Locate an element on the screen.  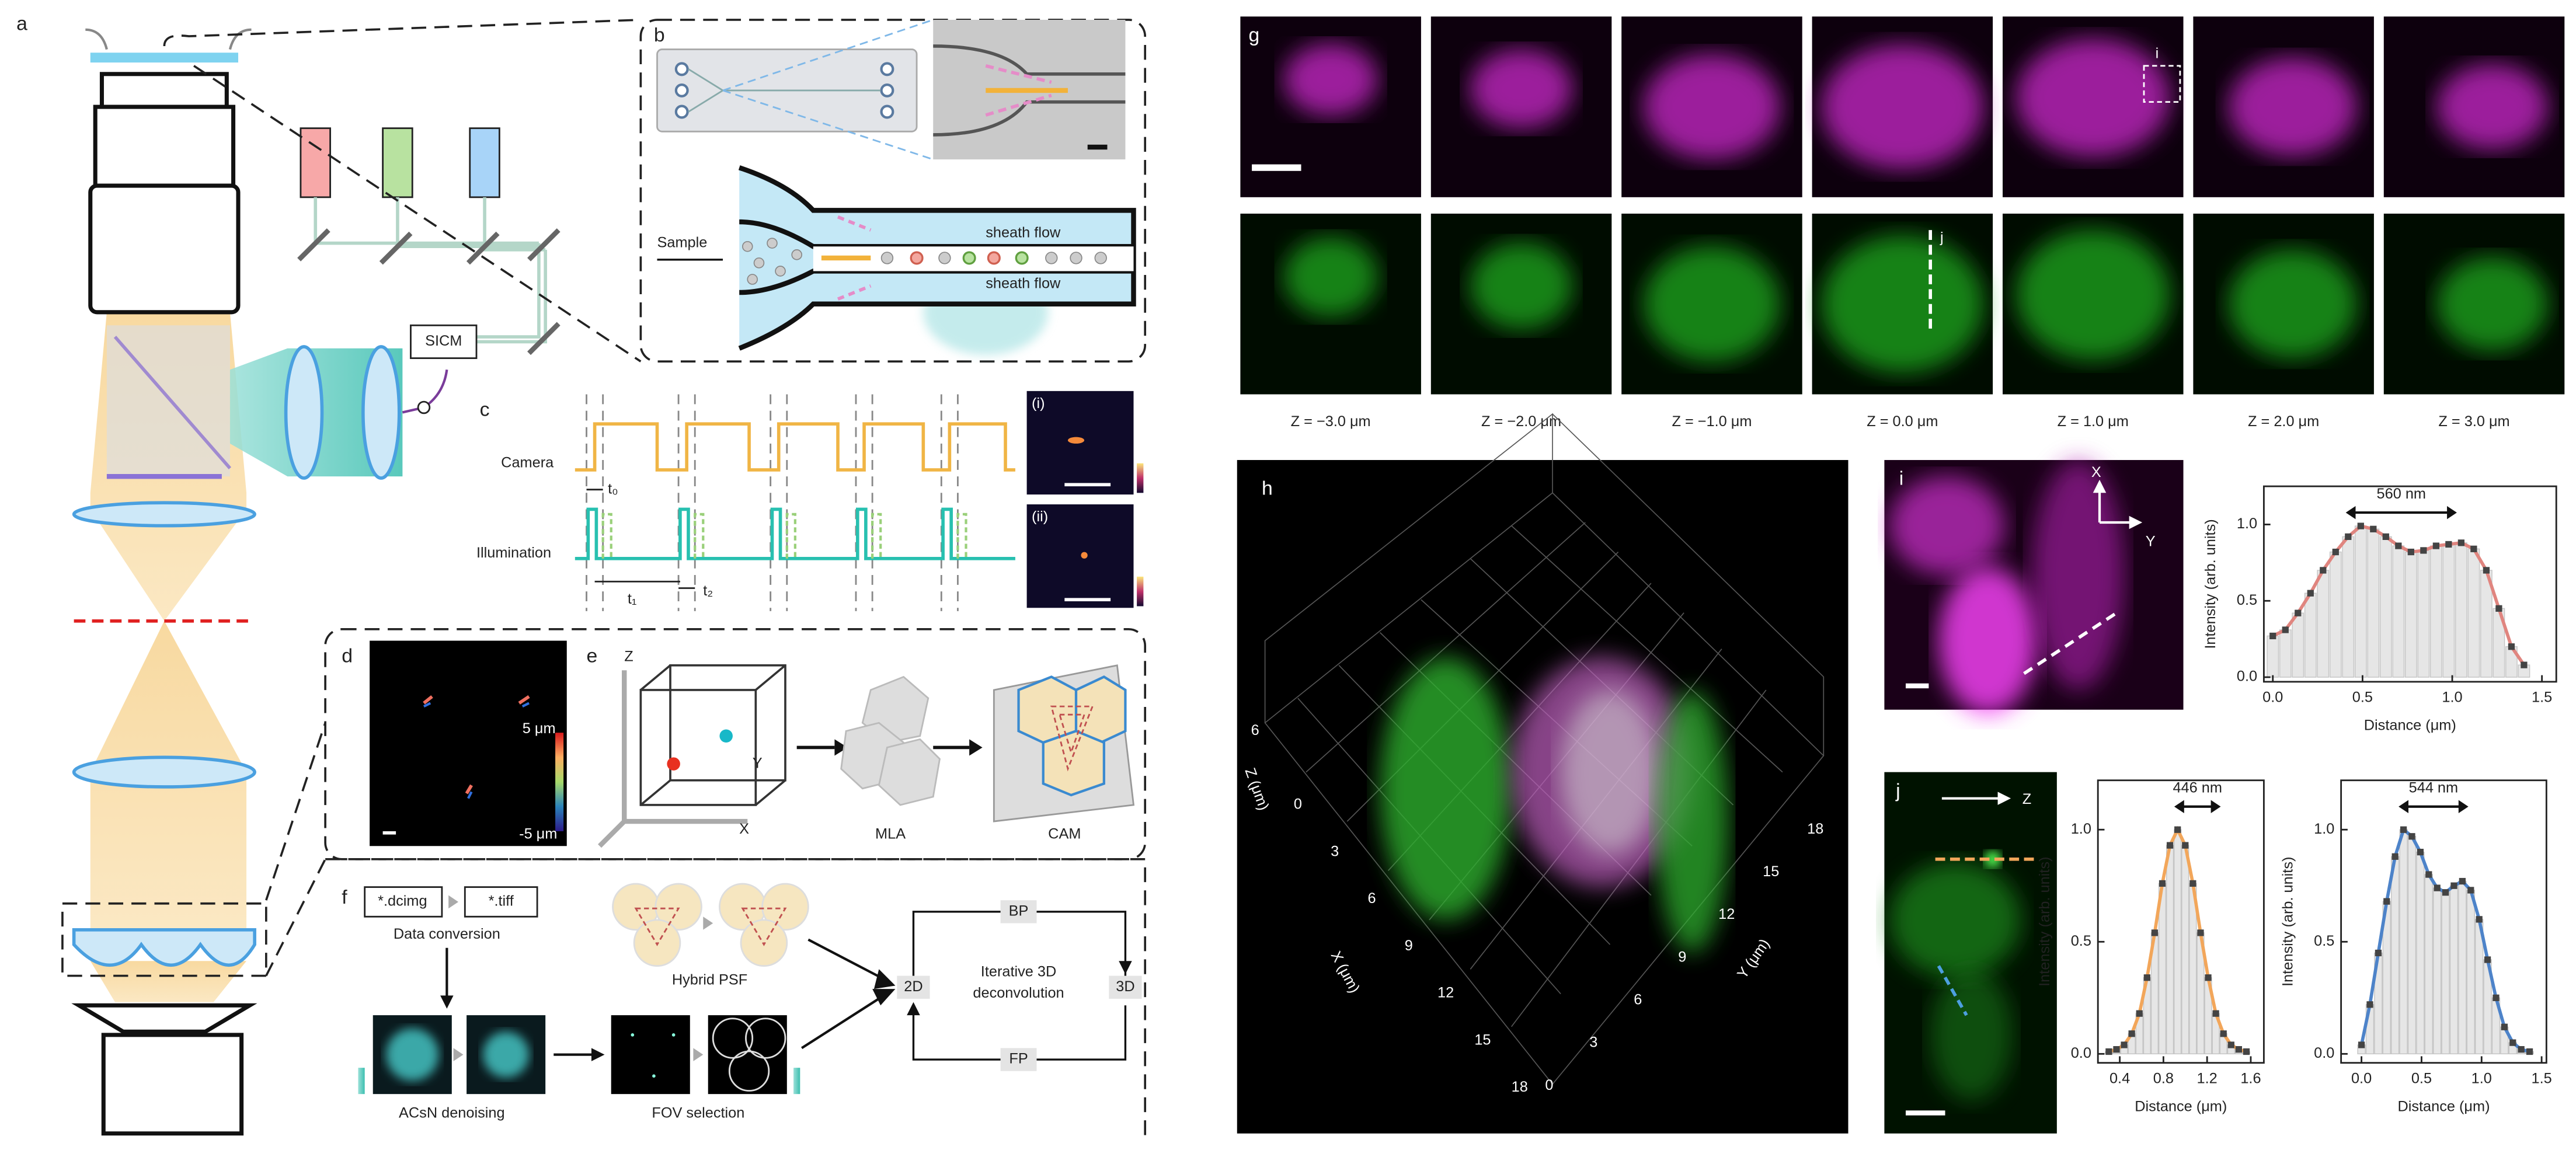
illumination-label: Illumination is located at coordinates (513, 553).